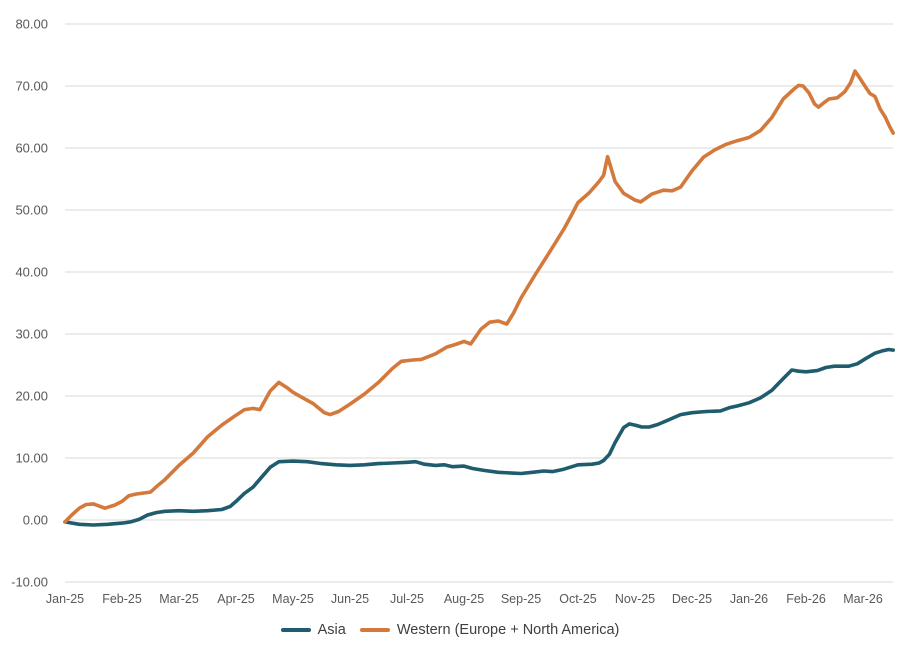 Image resolution: width=900 pixels, height=653 pixels. I want to click on x-tick-label: Jun-25, so click(350, 599).